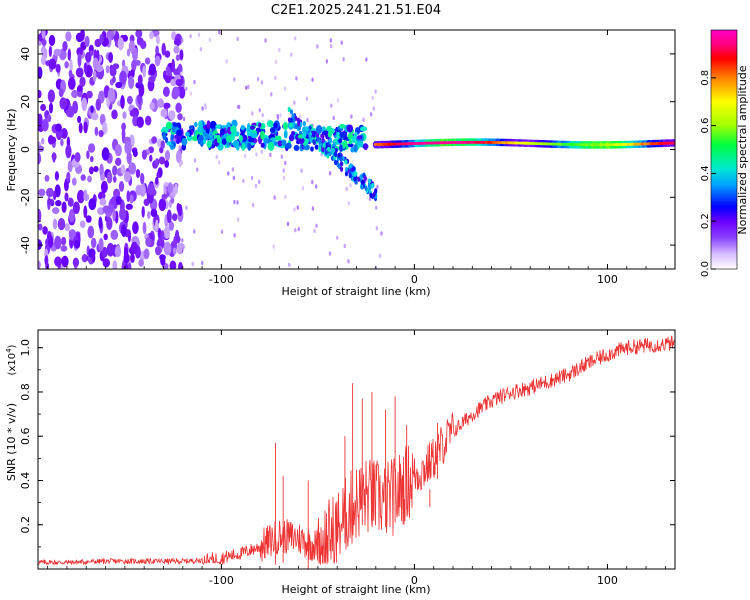  What do you see at coordinates (25, 149) in the screenshot?
I see `y-tick-label: 0` at bounding box center [25, 149].